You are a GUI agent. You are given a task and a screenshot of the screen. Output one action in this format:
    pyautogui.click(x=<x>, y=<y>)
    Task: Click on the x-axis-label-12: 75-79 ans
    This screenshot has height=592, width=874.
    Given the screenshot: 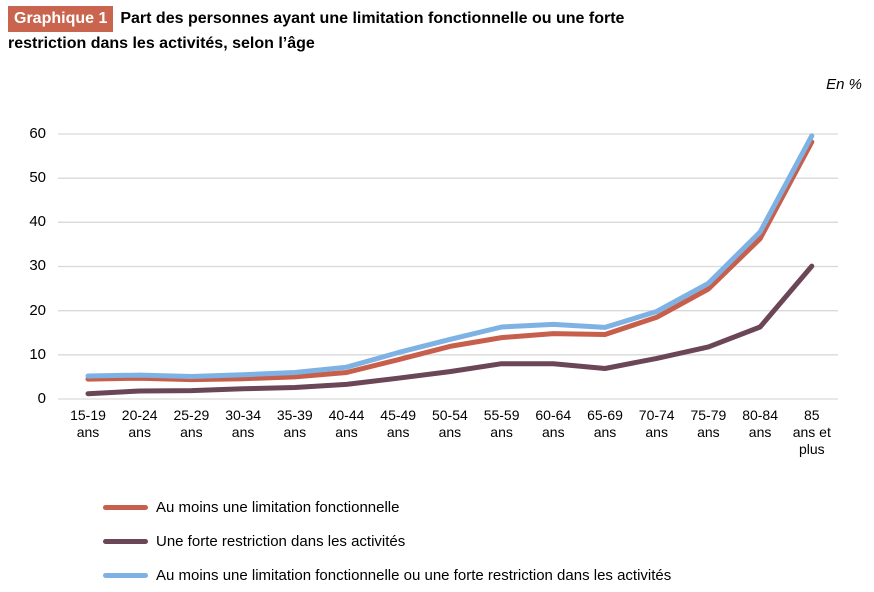 What is the action you would take?
    pyautogui.click(x=708, y=424)
    